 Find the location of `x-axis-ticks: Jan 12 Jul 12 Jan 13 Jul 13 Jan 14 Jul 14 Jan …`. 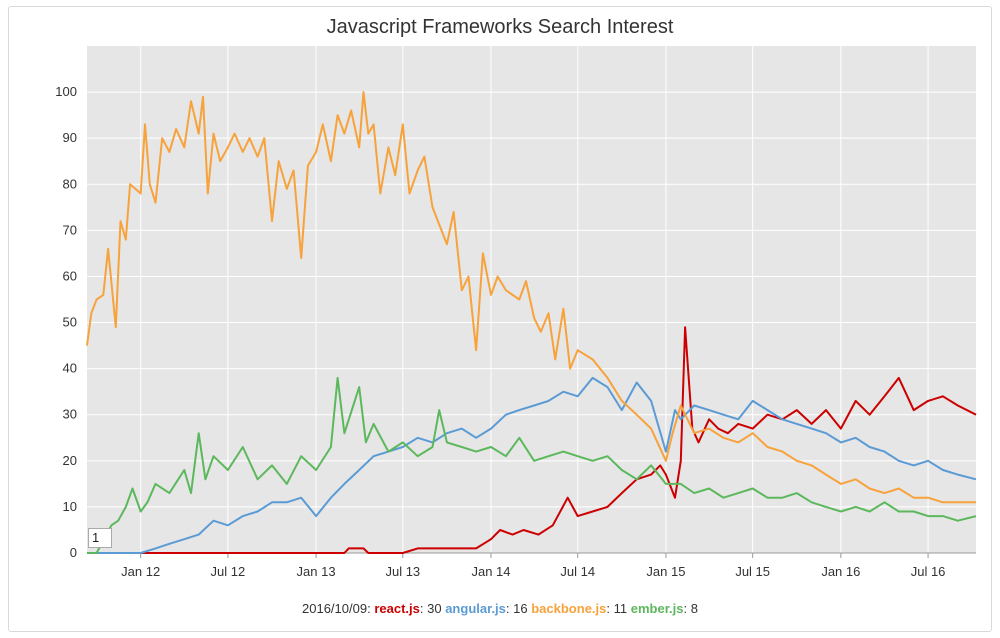

x-axis-ticks: Jan 12 Jul 12 Jan 13 Jul 13 Jan 14 Jul 14 Jan … is located at coordinates (533, 566).